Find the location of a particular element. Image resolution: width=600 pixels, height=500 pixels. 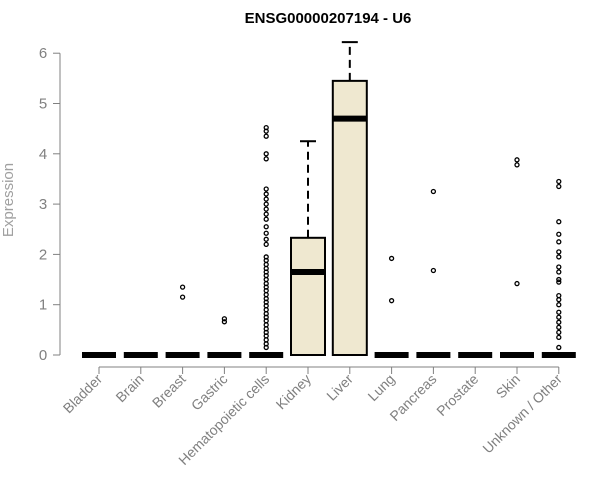

y-axis-label: Expression is located at coordinates (8, 200).